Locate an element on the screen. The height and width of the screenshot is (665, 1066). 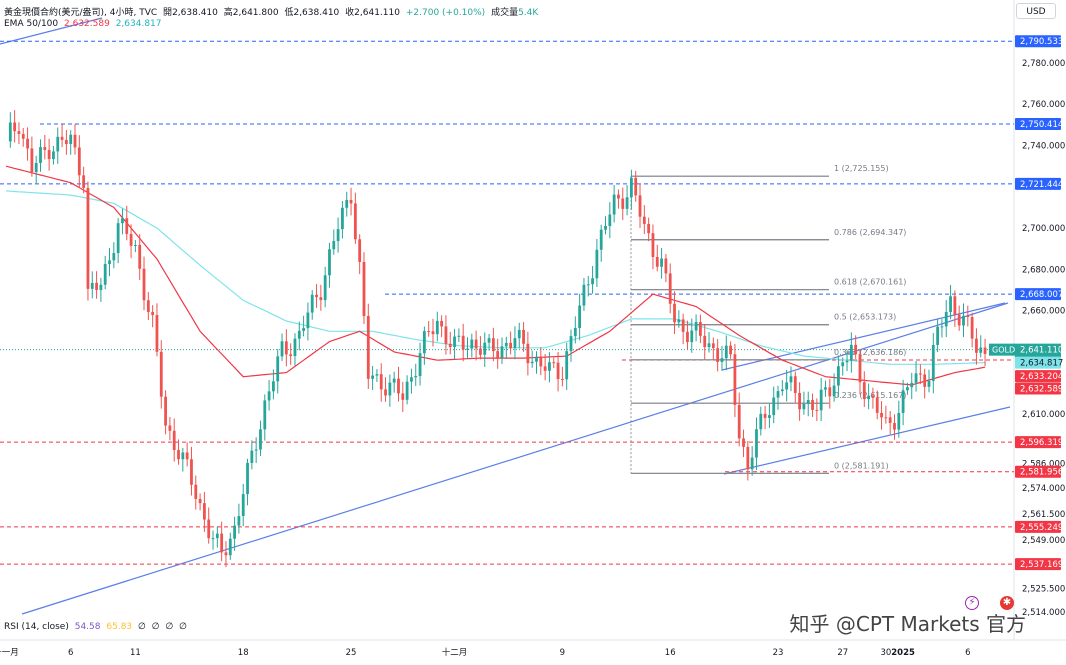
ema100-tag: 2,634.817 is located at coordinates (1041, 364).